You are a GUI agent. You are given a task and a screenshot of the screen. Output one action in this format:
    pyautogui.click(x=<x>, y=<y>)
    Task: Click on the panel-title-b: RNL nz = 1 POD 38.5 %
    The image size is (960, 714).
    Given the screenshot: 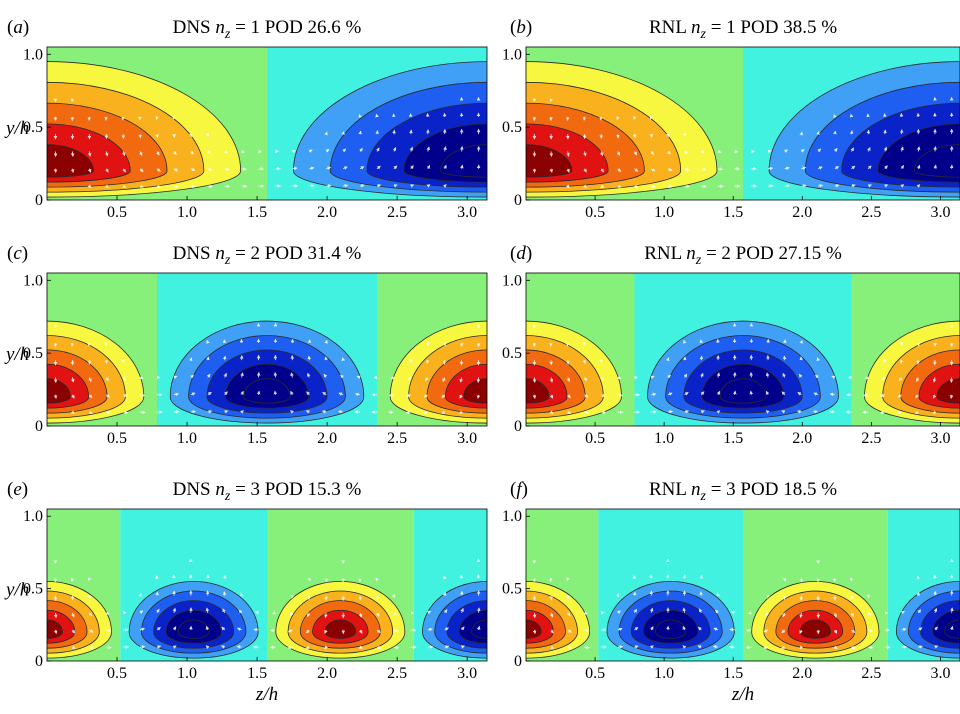 What is the action you would take?
    pyautogui.click(x=743, y=29)
    